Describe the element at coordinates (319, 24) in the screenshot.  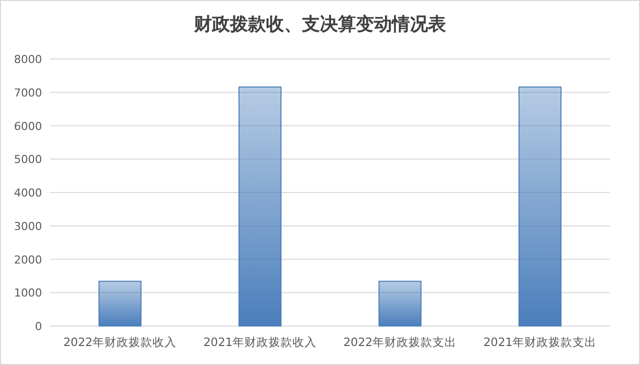
I see `chart-title: 财政拨款收、支决算变动情况表` at that location.